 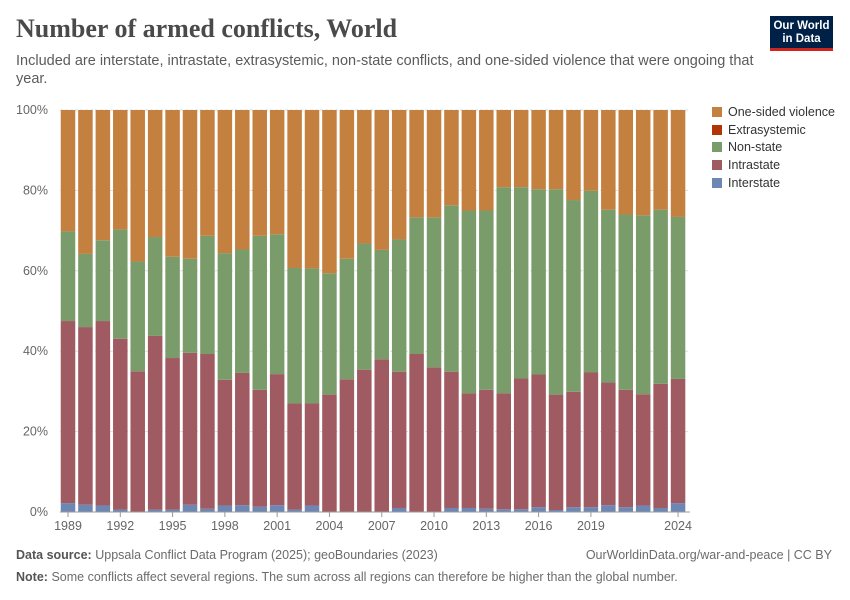 I want to click on source-url-link: OurWorldinData.org/war-and-peace | CC BY, so click(x=708, y=555).